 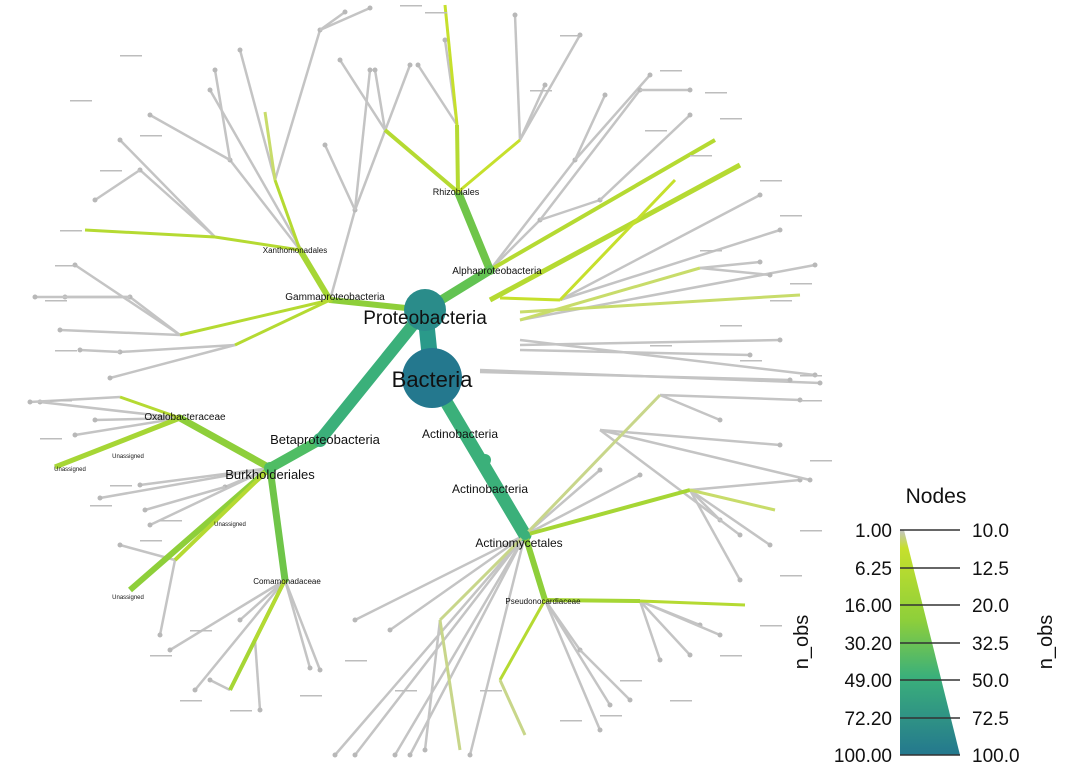 What do you see at coordinates (990, 681) in the screenshot?
I see `legend-right-tick-label: 50.0` at bounding box center [990, 681].